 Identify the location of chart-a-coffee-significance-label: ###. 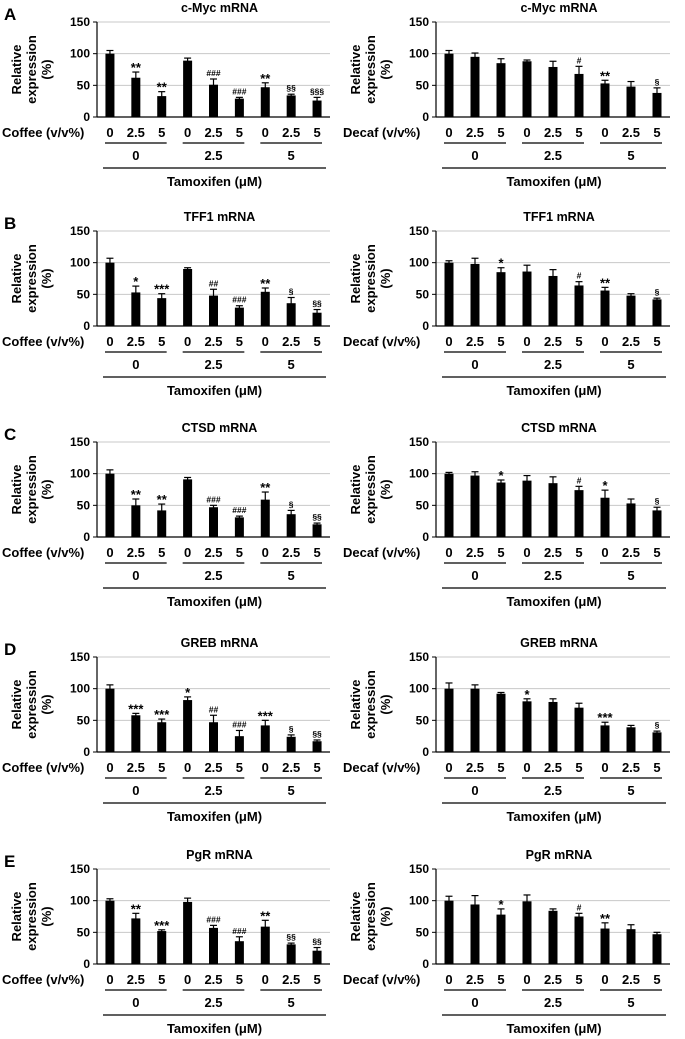
(239, 91).